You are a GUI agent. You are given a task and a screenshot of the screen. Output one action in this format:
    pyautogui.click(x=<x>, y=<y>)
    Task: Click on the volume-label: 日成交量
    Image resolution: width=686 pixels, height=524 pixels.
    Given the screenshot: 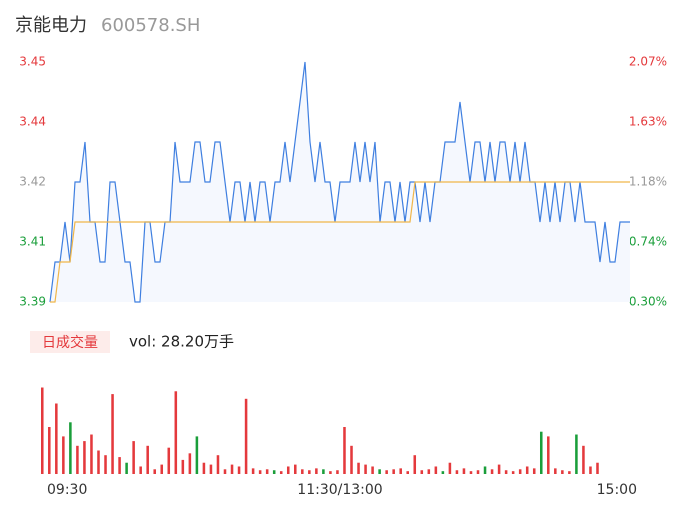 What is the action you would take?
    pyautogui.click(x=70, y=342)
    